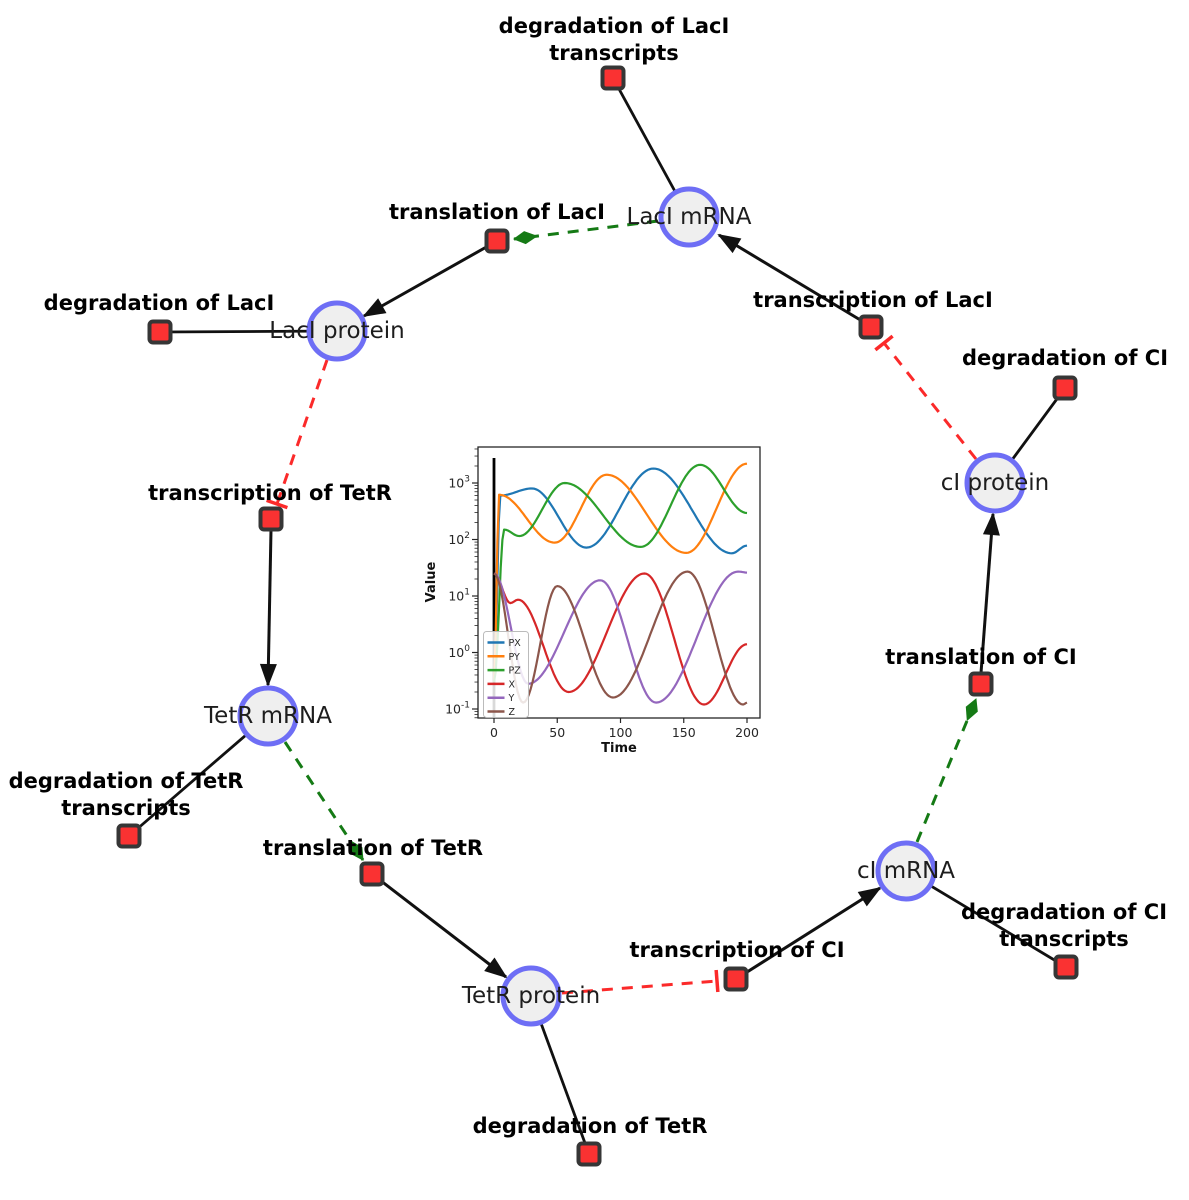  Describe the element at coordinates (981, 684) in the screenshot. I see `reaction-node-translation-ci` at that location.